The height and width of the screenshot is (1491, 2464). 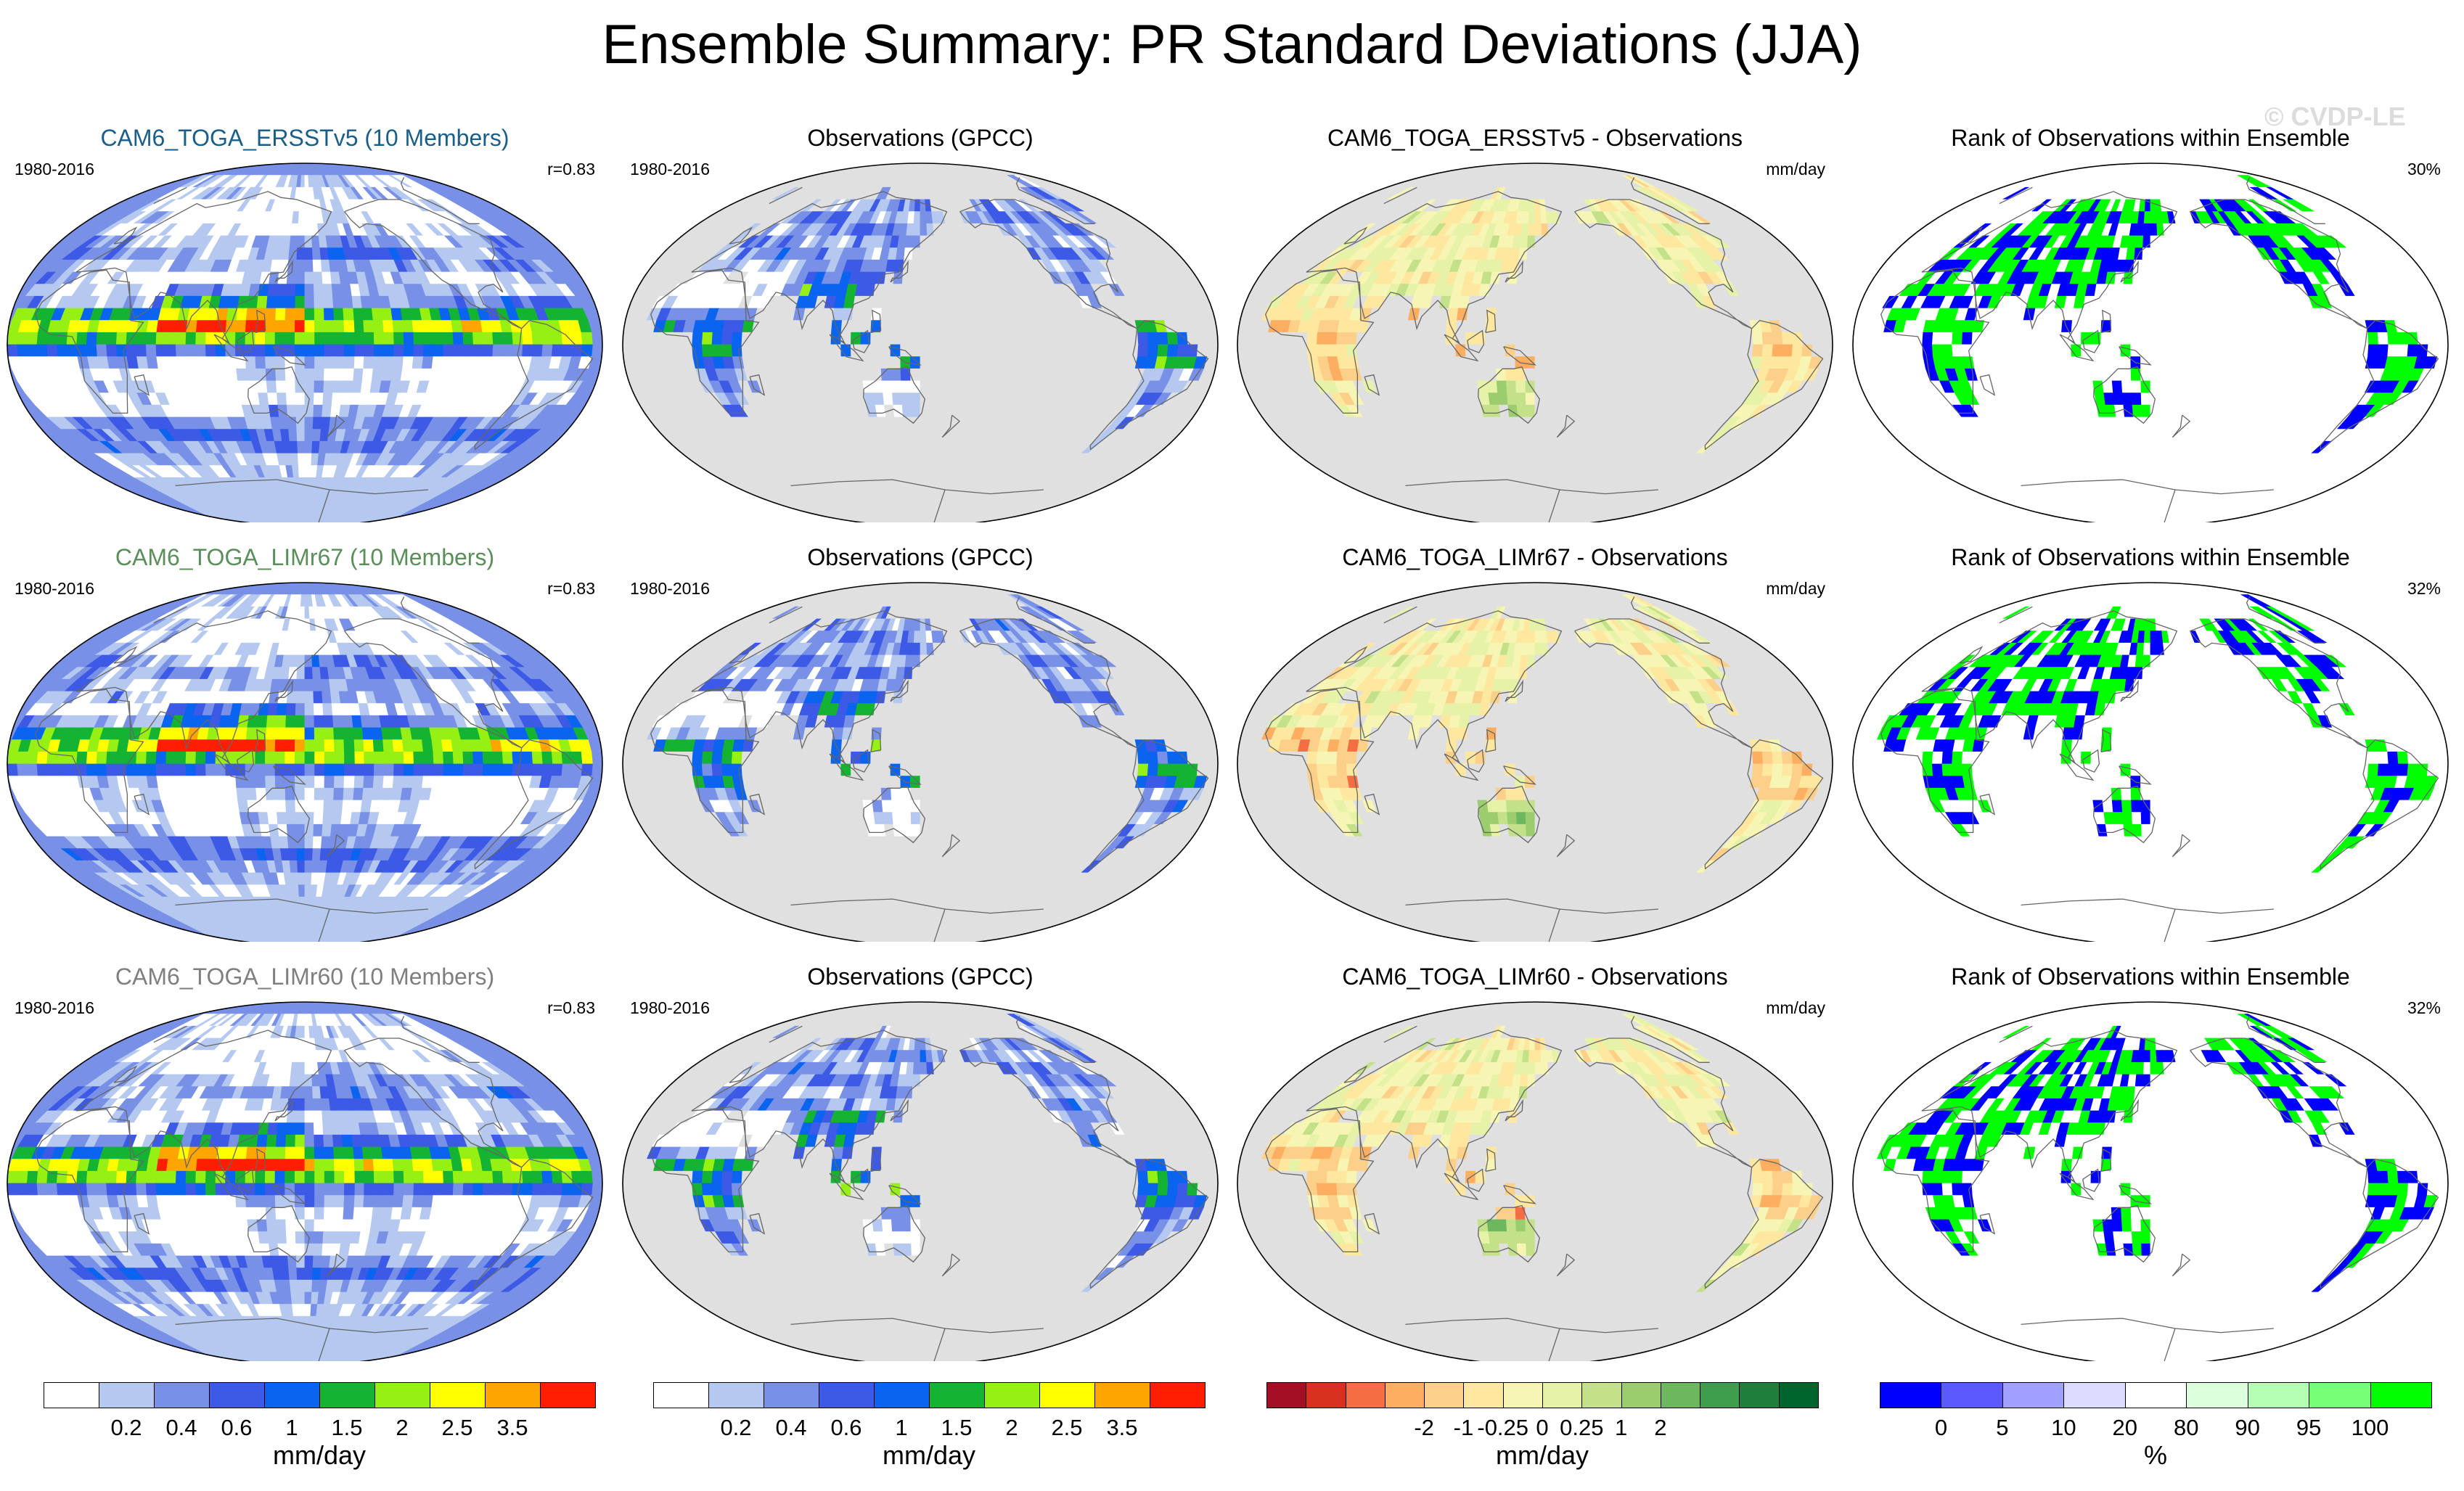 What do you see at coordinates (920, 138) in the screenshot?
I see `panel-title: Observations (GPCC)` at bounding box center [920, 138].